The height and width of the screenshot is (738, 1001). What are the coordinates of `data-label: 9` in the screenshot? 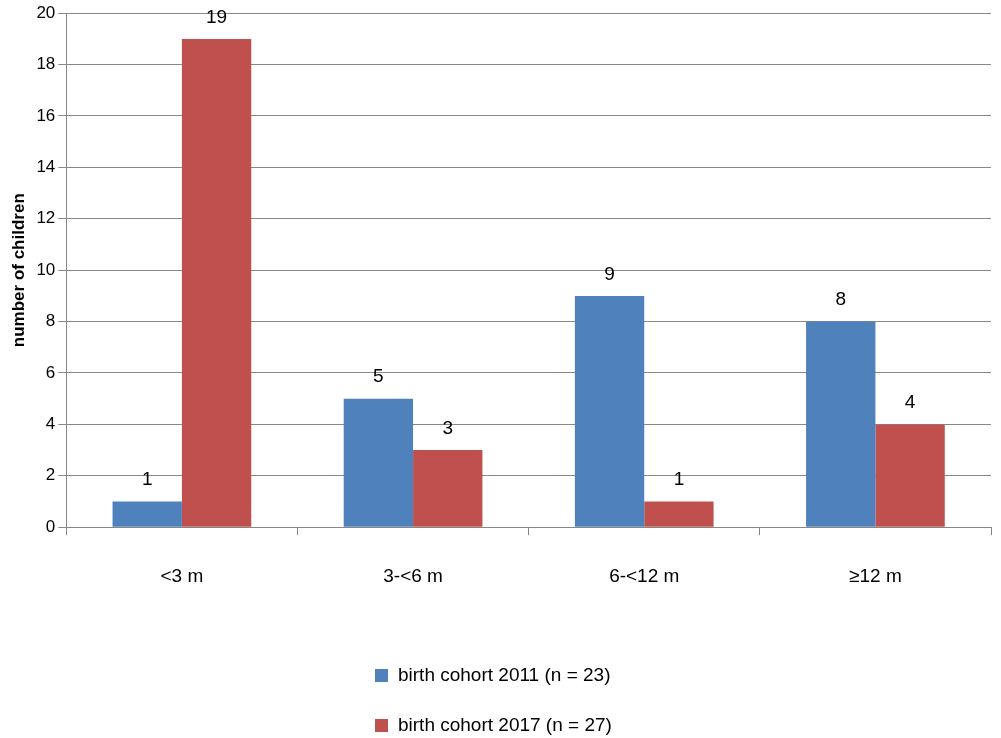 It's located at (609, 273).